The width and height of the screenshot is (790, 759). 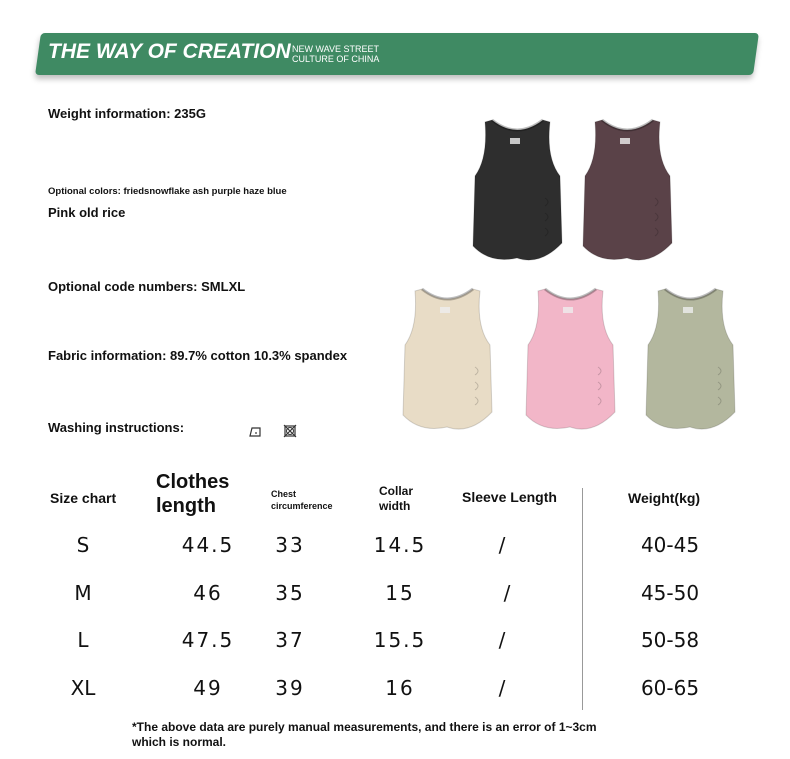 What do you see at coordinates (290, 431) in the screenshot?
I see `no-tumble-dry-icon` at bounding box center [290, 431].